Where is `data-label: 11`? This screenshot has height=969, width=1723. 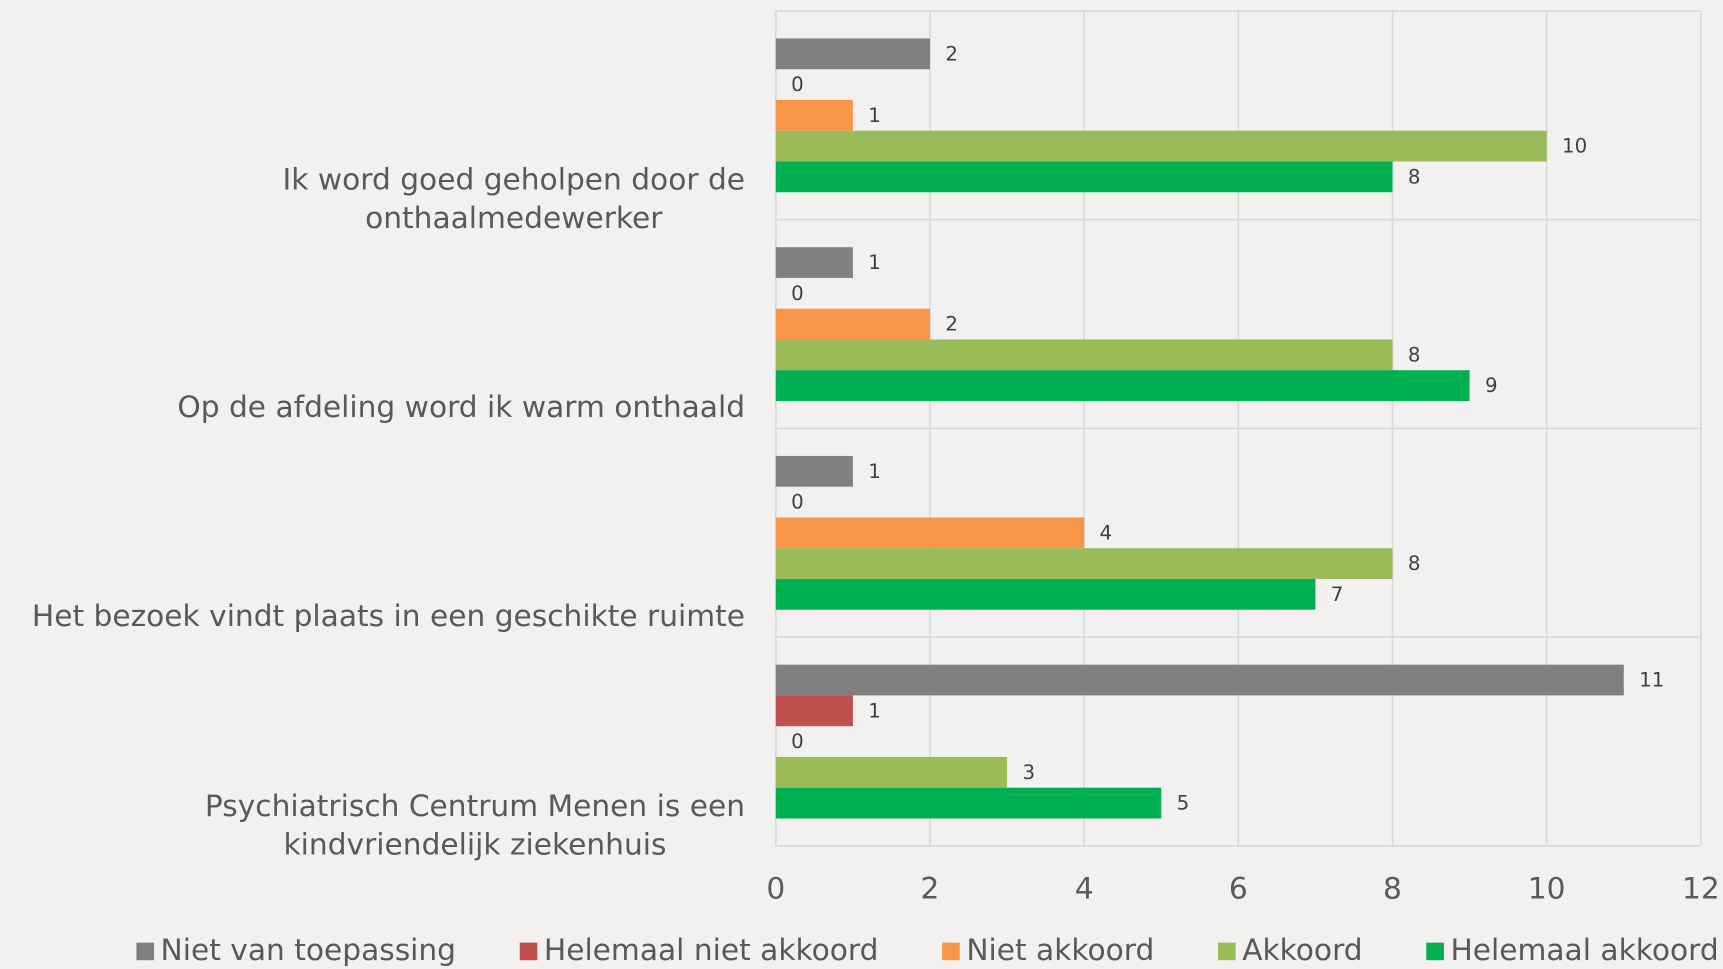 data-label: 11 is located at coordinates (1651, 680).